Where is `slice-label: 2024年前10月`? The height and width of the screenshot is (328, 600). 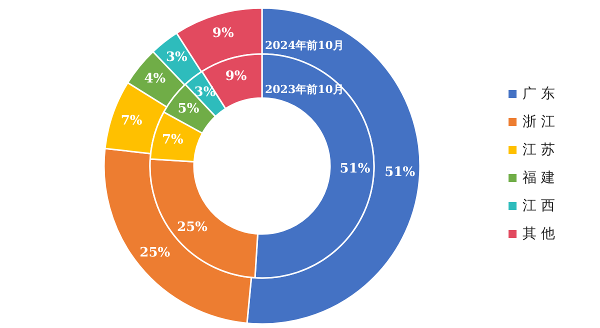 slice-label: 2024年前10月 is located at coordinates (304, 45).